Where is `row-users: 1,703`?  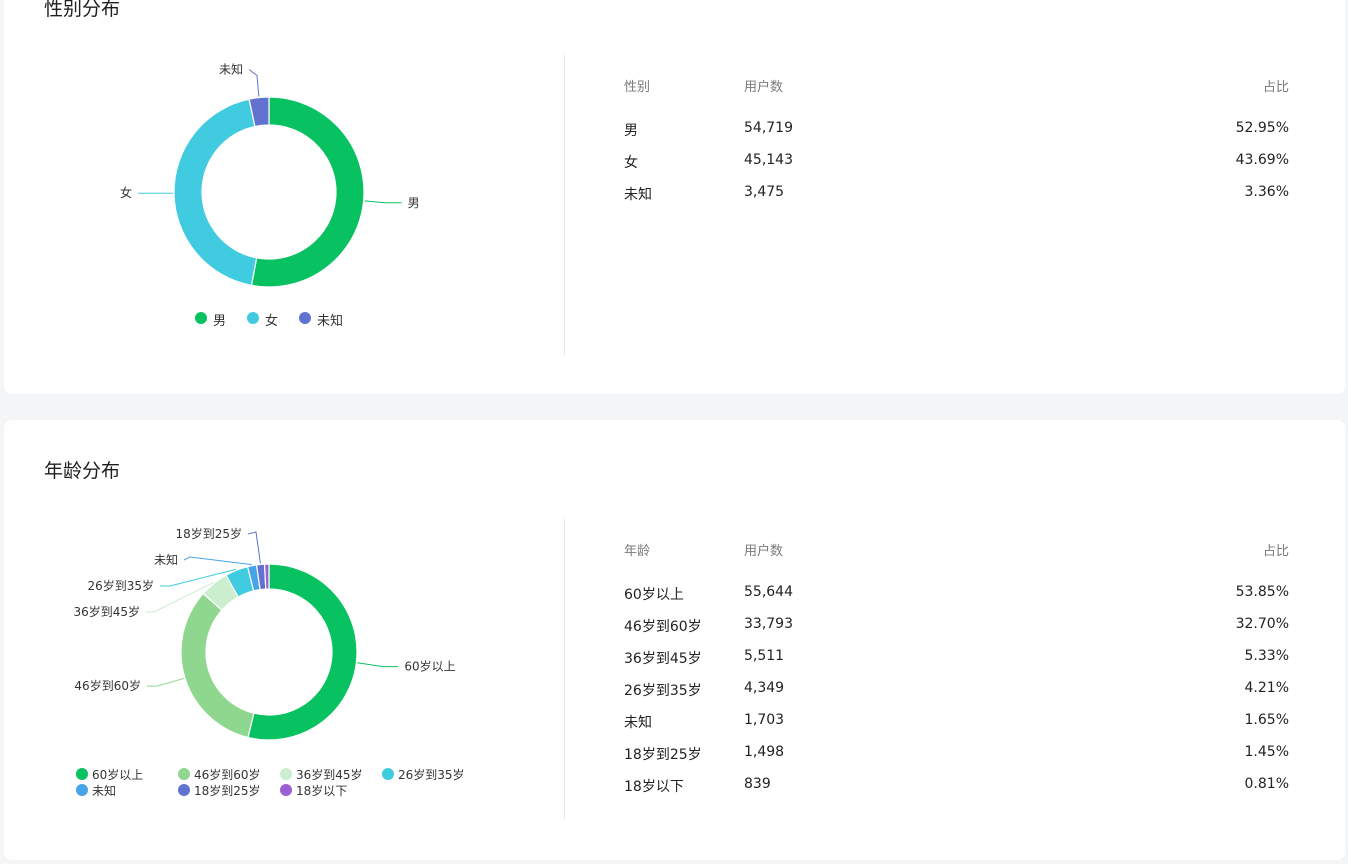
row-users: 1,703 is located at coordinates (764, 720).